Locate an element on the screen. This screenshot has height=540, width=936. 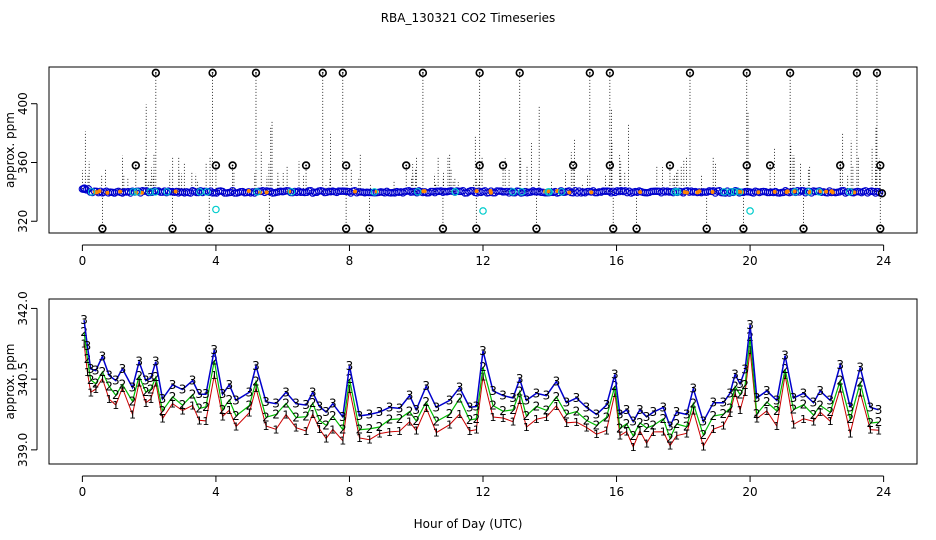
y-axis-label: approx. ppm is located at coordinates (10, 382).